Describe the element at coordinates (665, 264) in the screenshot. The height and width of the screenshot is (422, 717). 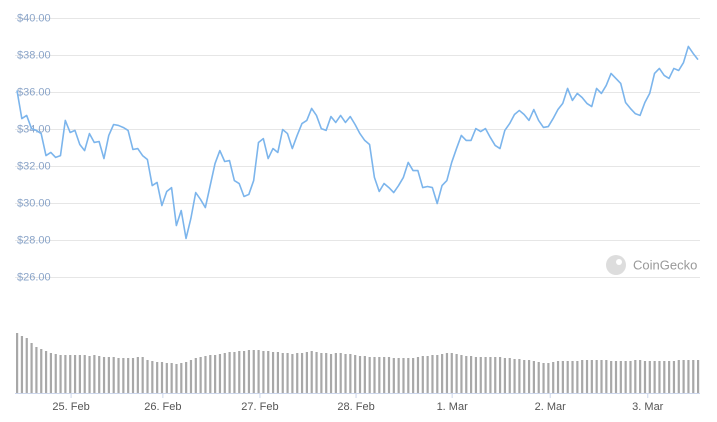
I see `watermark-text: CoinGecko` at that location.